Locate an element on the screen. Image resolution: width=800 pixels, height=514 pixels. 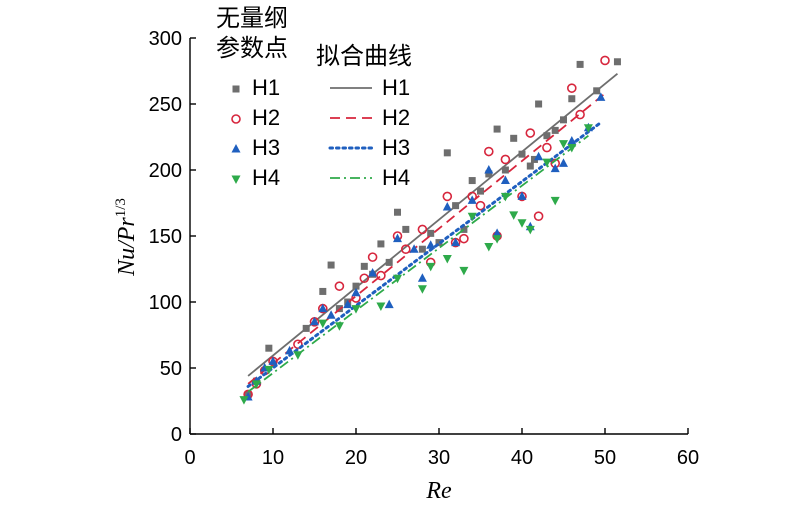
y-tick-label: 100 is located at coordinates (165, 303).